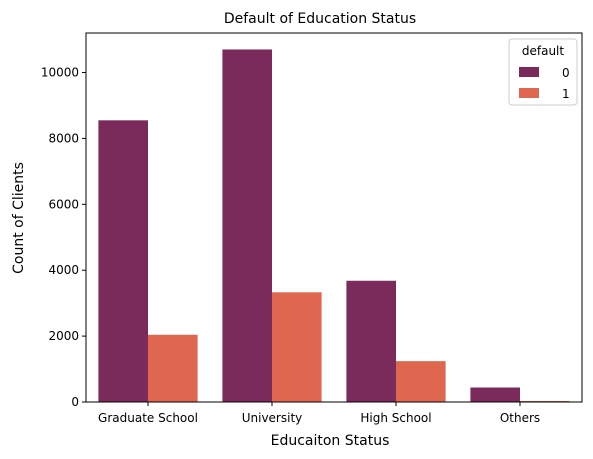 The width and height of the screenshot is (593, 459). What do you see at coordinates (148, 418) in the screenshot?
I see `x-tick-label-0: Graduate School` at bounding box center [148, 418].